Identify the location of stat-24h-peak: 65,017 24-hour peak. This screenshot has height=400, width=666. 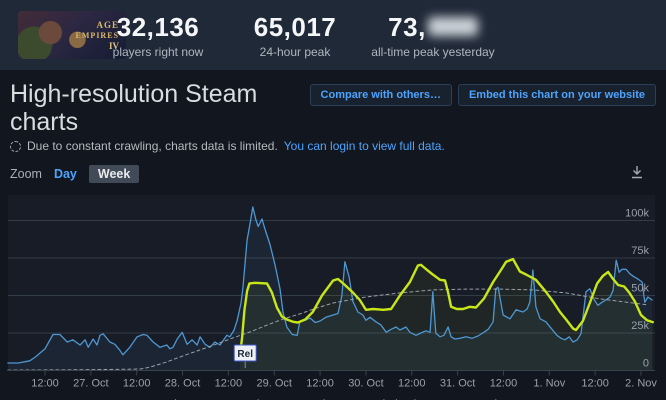
(295, 35).